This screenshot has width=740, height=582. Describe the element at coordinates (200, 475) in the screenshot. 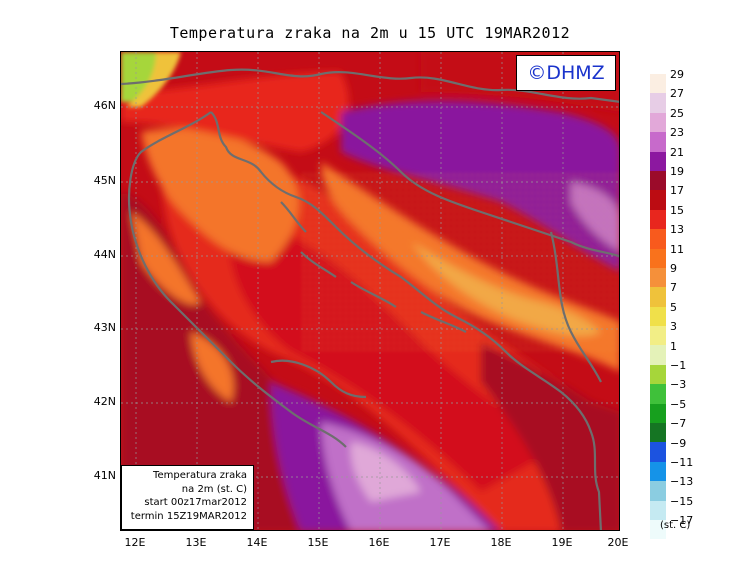

I see `info-line-1: Temperatura zraka` at that location.